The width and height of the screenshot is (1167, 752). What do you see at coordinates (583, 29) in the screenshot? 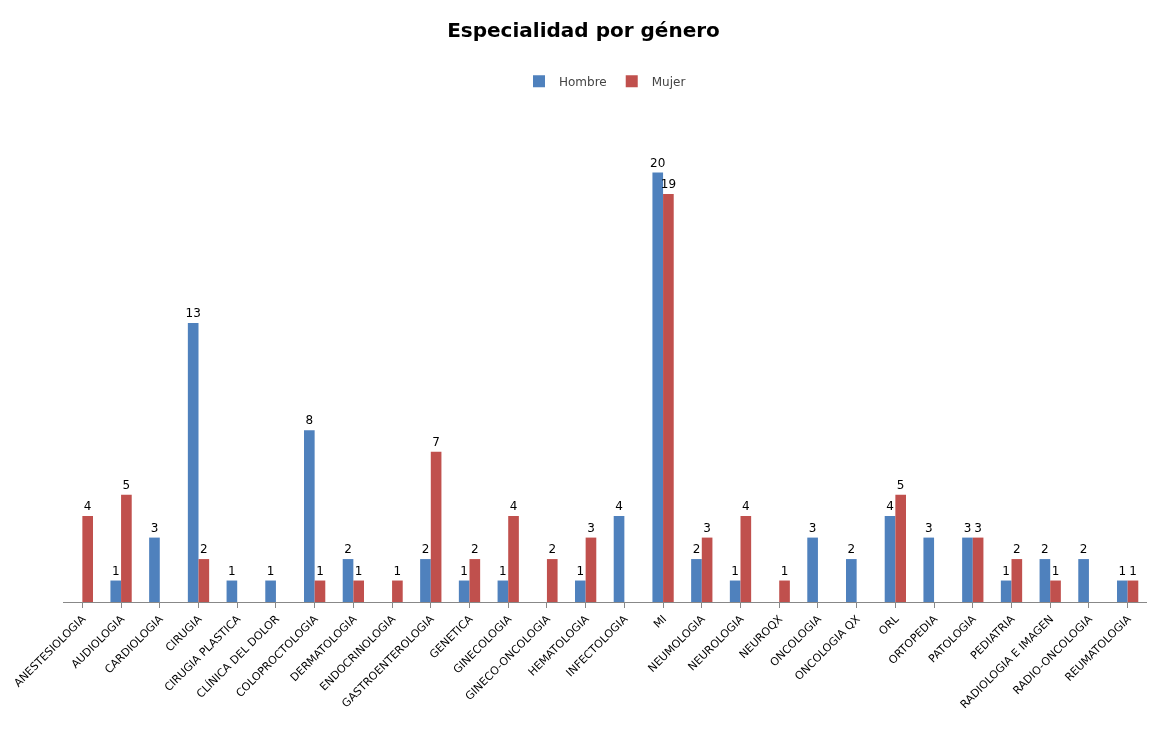
I see `chart-title: Especialidad por género` at bounding box center [583, 29].